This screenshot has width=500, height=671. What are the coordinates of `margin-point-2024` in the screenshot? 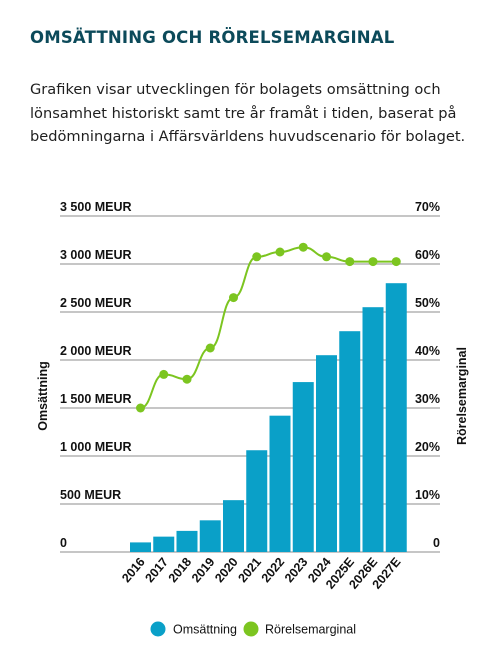 It's located at (326, 257).